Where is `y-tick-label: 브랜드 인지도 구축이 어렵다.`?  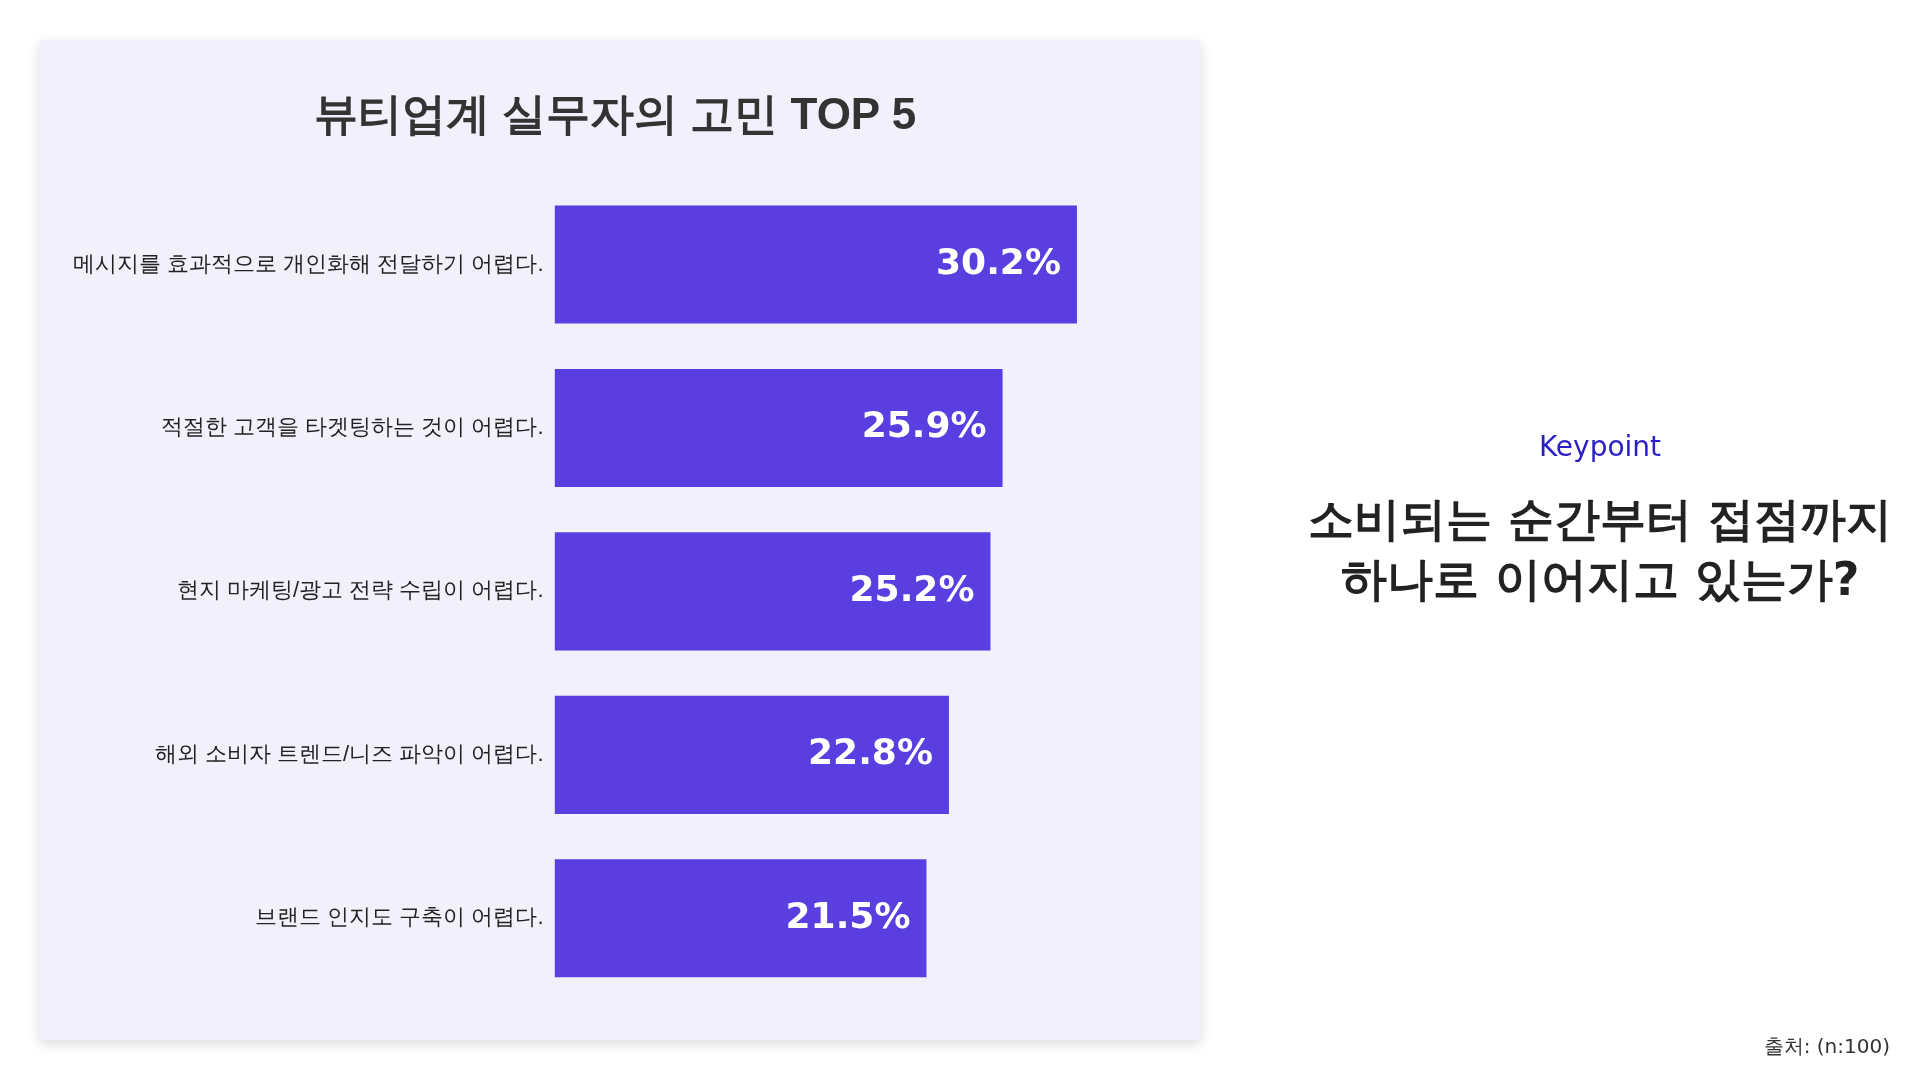 y-tick-label: 브랜드 인지도 구축이 어렵다. is located at coordinates (399, 917).